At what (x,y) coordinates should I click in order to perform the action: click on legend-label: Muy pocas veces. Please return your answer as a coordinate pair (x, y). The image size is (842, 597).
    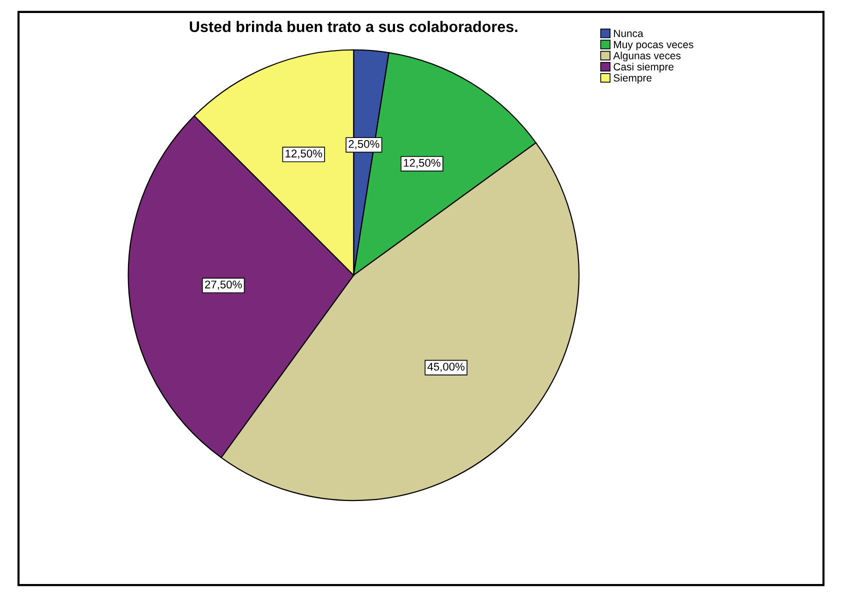
    Looking at the image, I should click on (654, 45).